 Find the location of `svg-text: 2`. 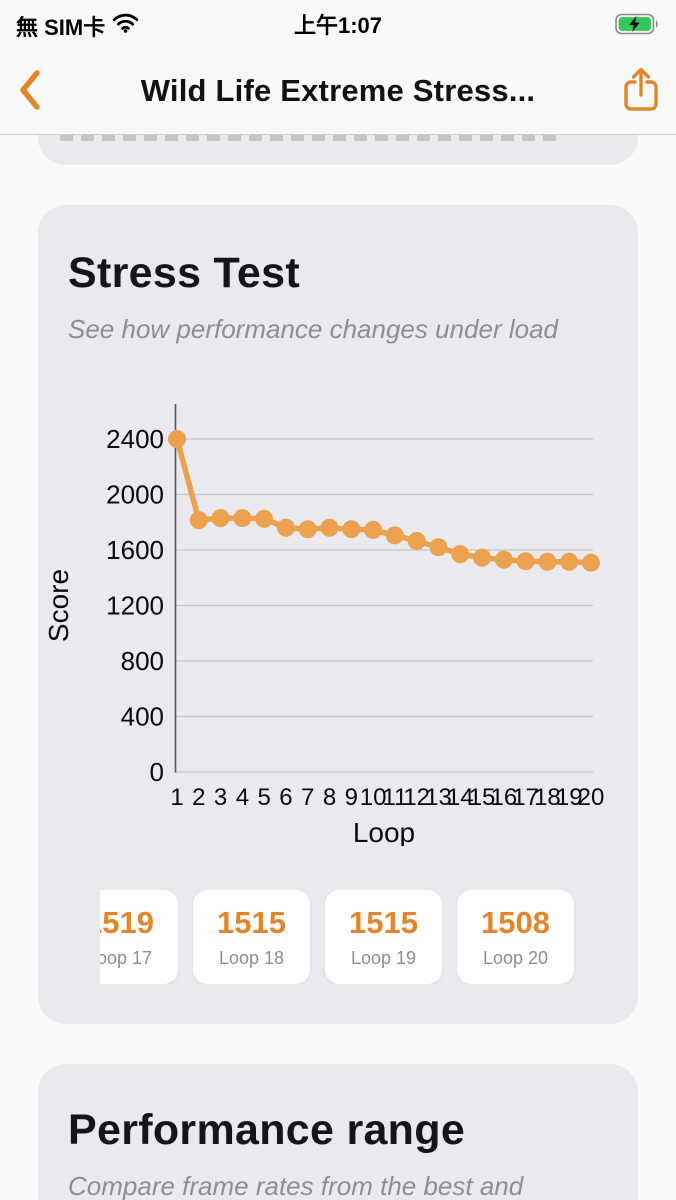

svg-text: 2 is located at coordinates (198, 797).